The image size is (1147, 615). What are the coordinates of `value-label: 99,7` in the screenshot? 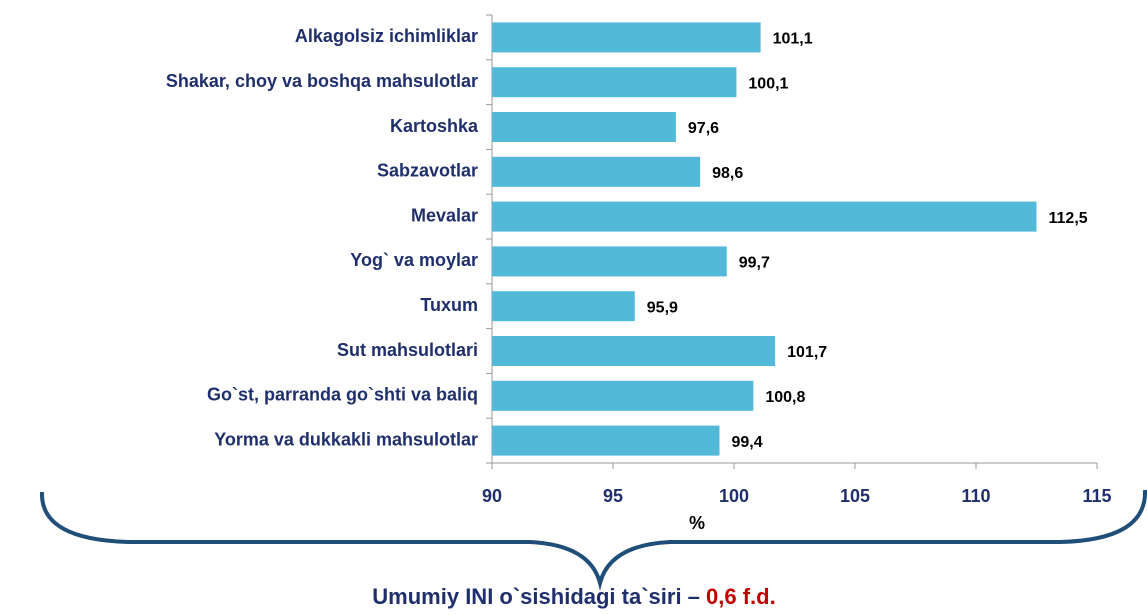 It's located at (754, 263).